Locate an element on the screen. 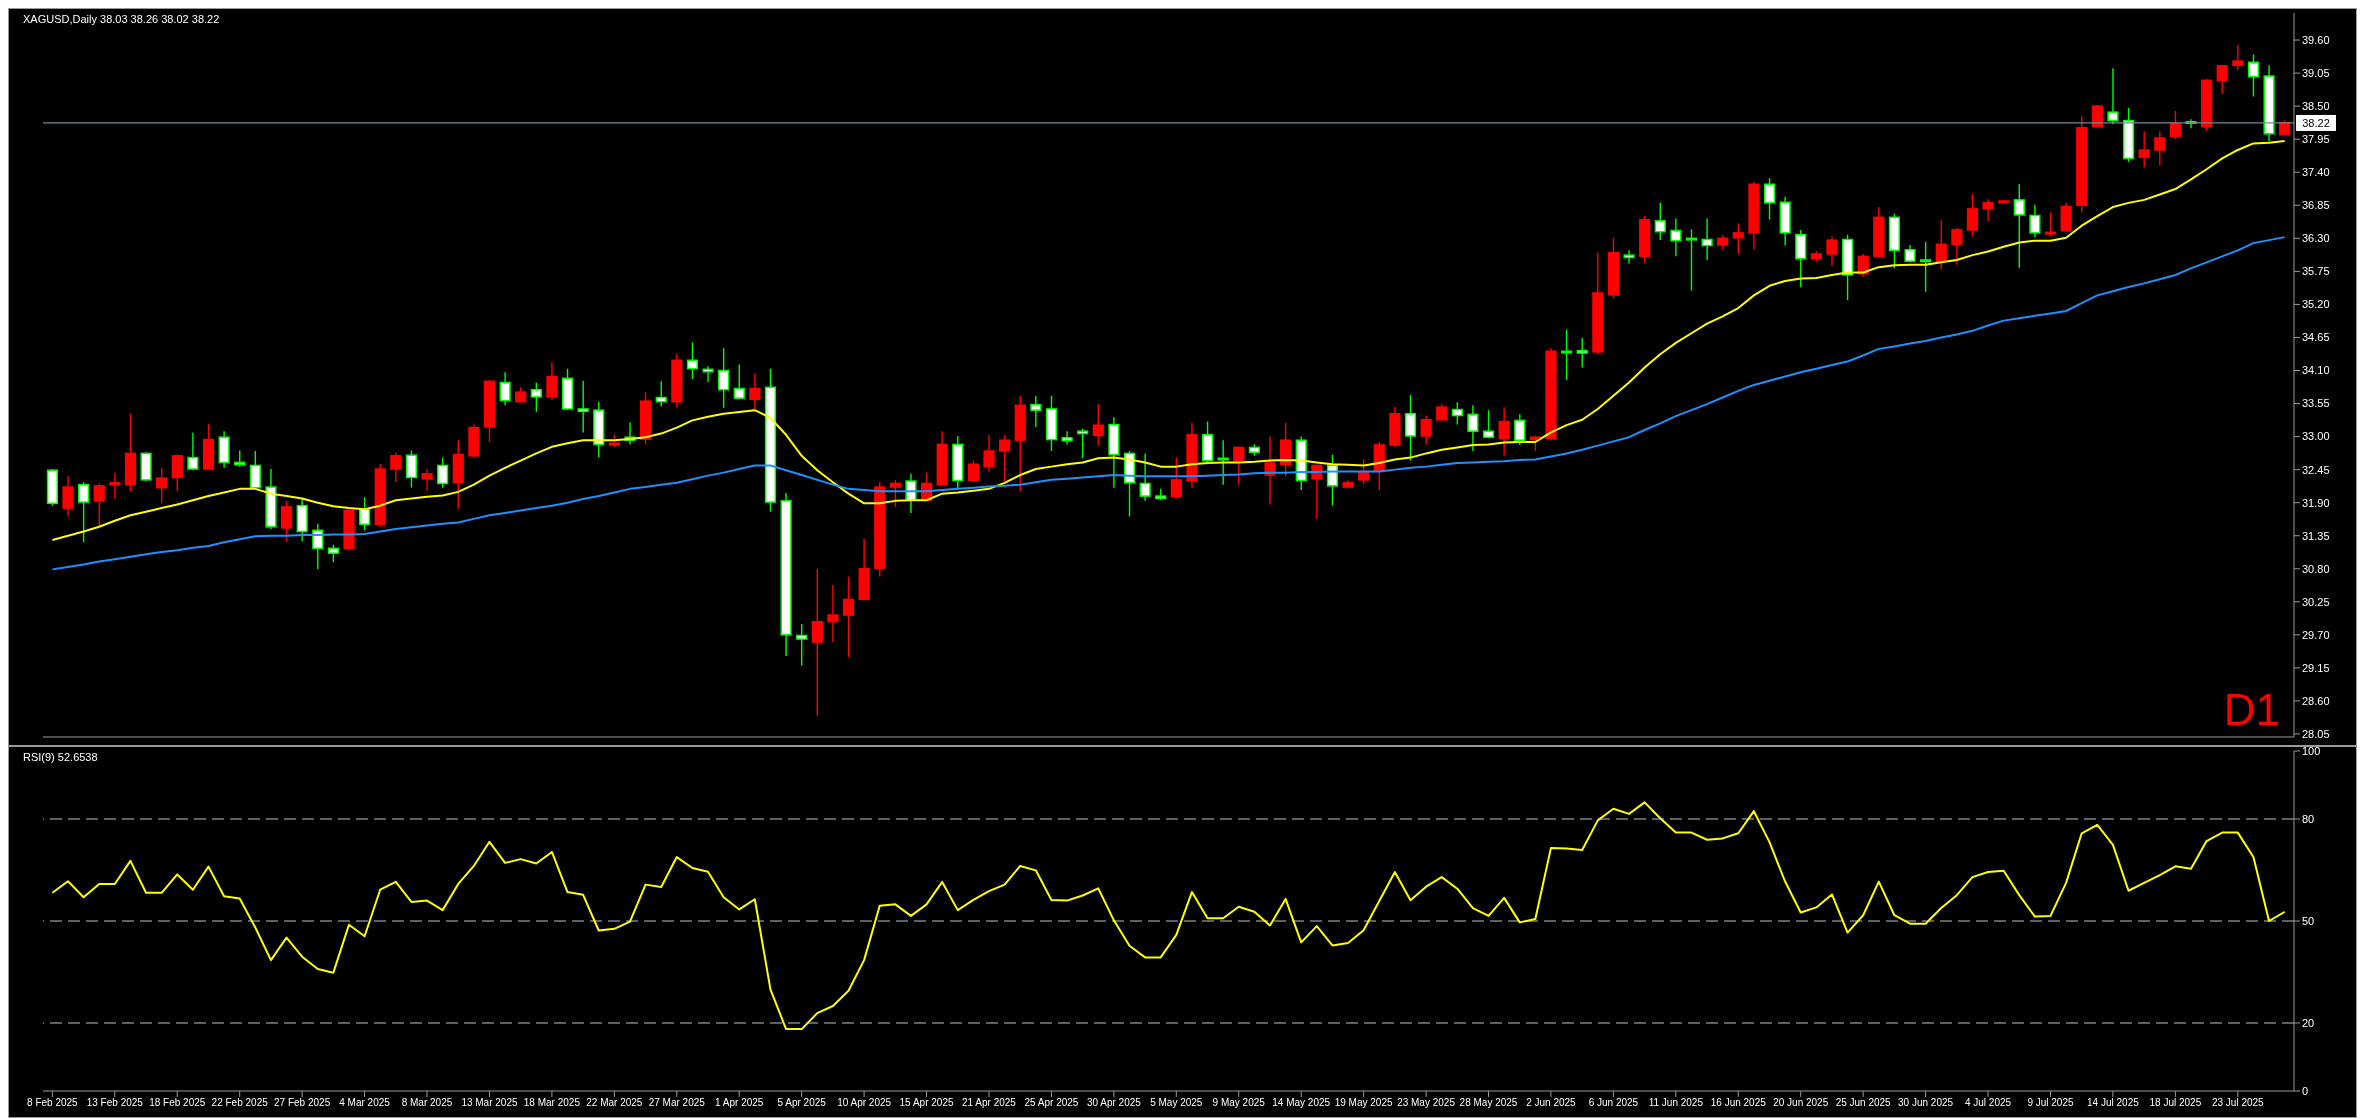  x-tick-label: 8 Feb 2025 is located at coordinates (53, 1103).